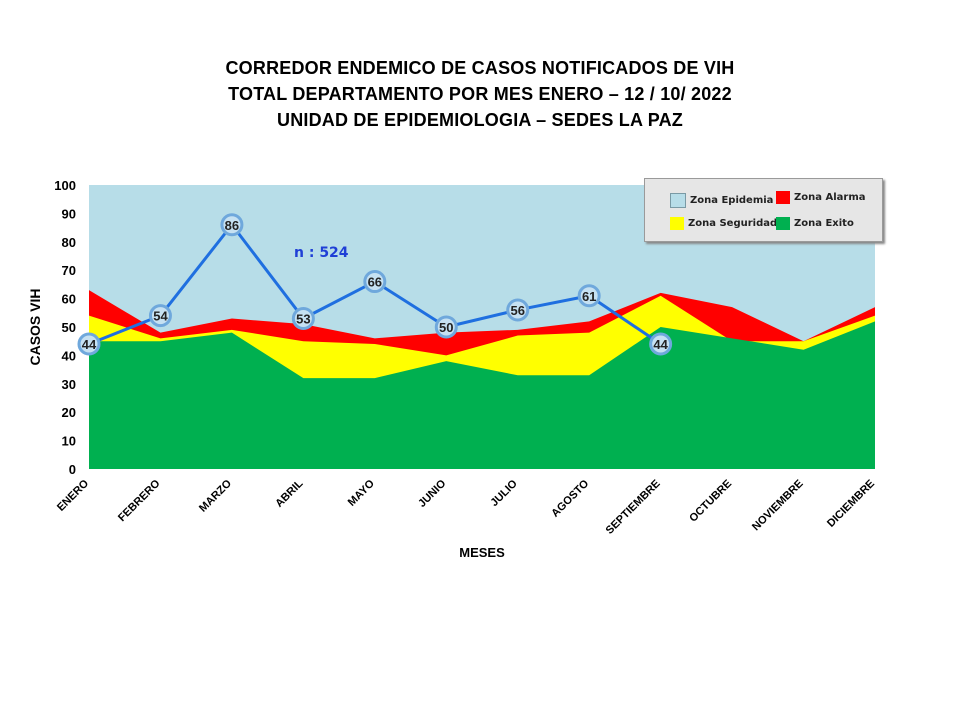  I want to click on x-tick-label: MARZO, so click(215, 495).